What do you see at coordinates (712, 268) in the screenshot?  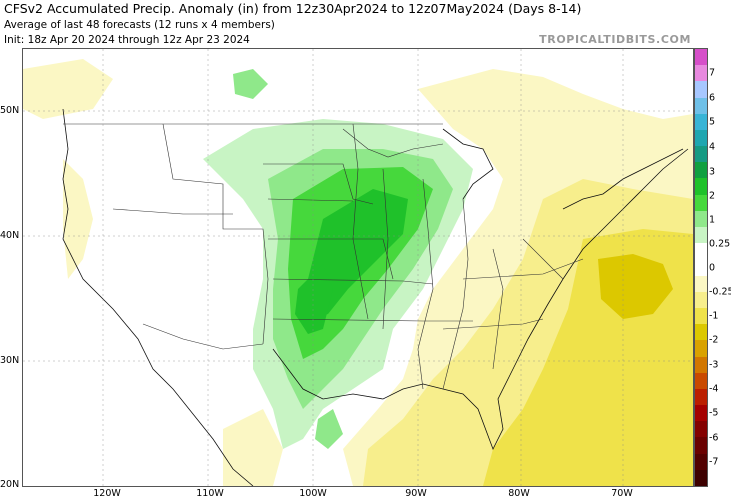 I see `colorbar-label: 0` at bounding box center [712, 268].